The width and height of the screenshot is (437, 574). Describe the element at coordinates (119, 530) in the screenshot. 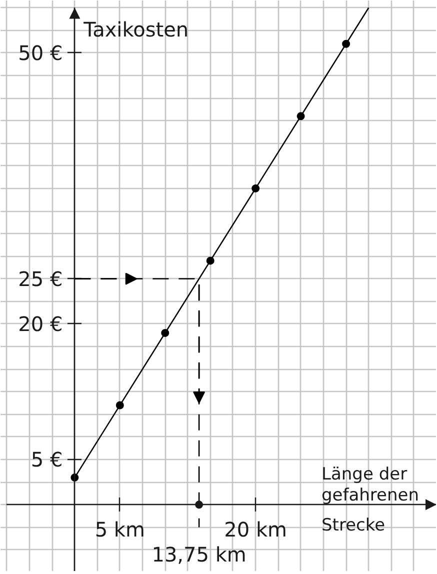

I see `x-tick-label: 5 km` at that location.